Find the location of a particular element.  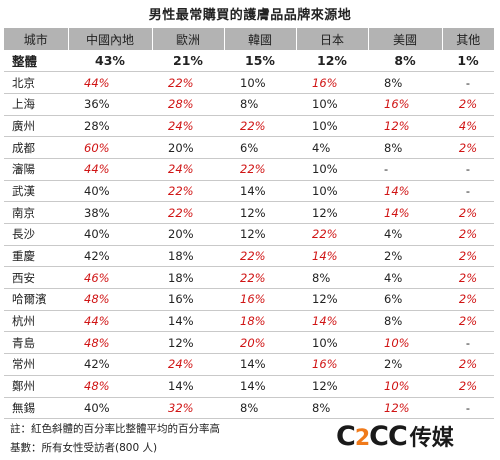

city-name: 鄭州 is located at coordinates (36, 386).